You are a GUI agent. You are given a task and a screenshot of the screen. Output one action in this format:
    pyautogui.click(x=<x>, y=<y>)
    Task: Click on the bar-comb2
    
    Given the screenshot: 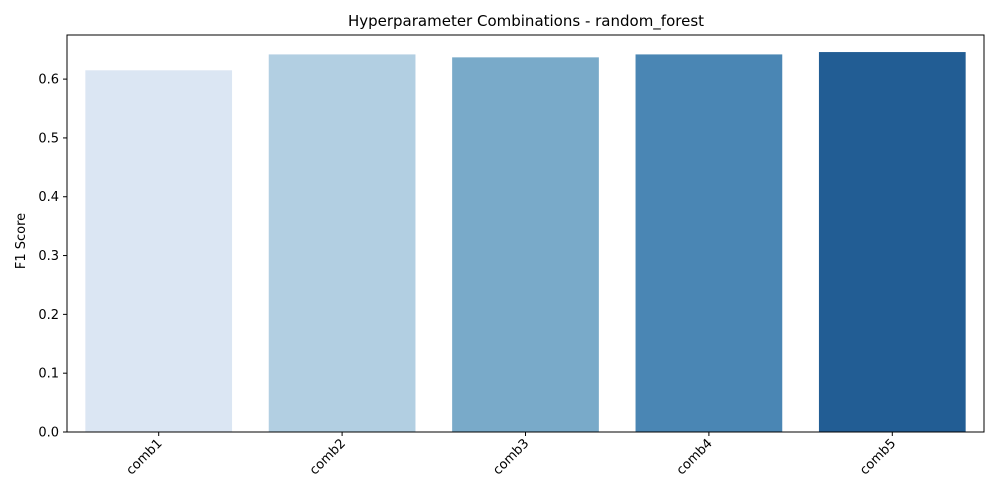 What is the action you would take?
    pyautogui.click(x=342, y=243)
    